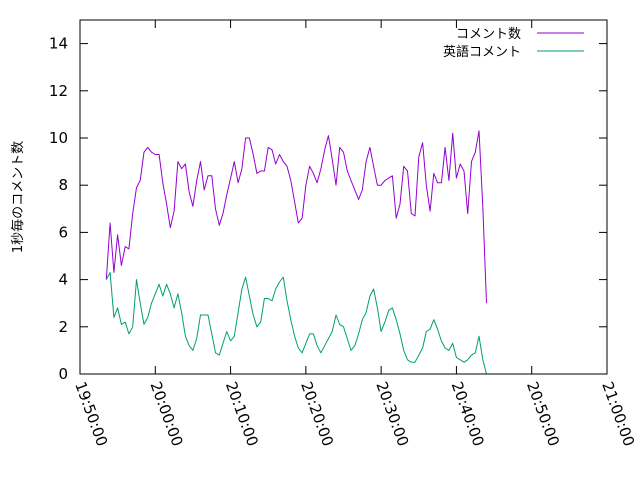 This screenshot has width=640, height=480. Describe the element at coordinates (63, 232) in the screenshot. I see `y-tick-label: 6` at that location.